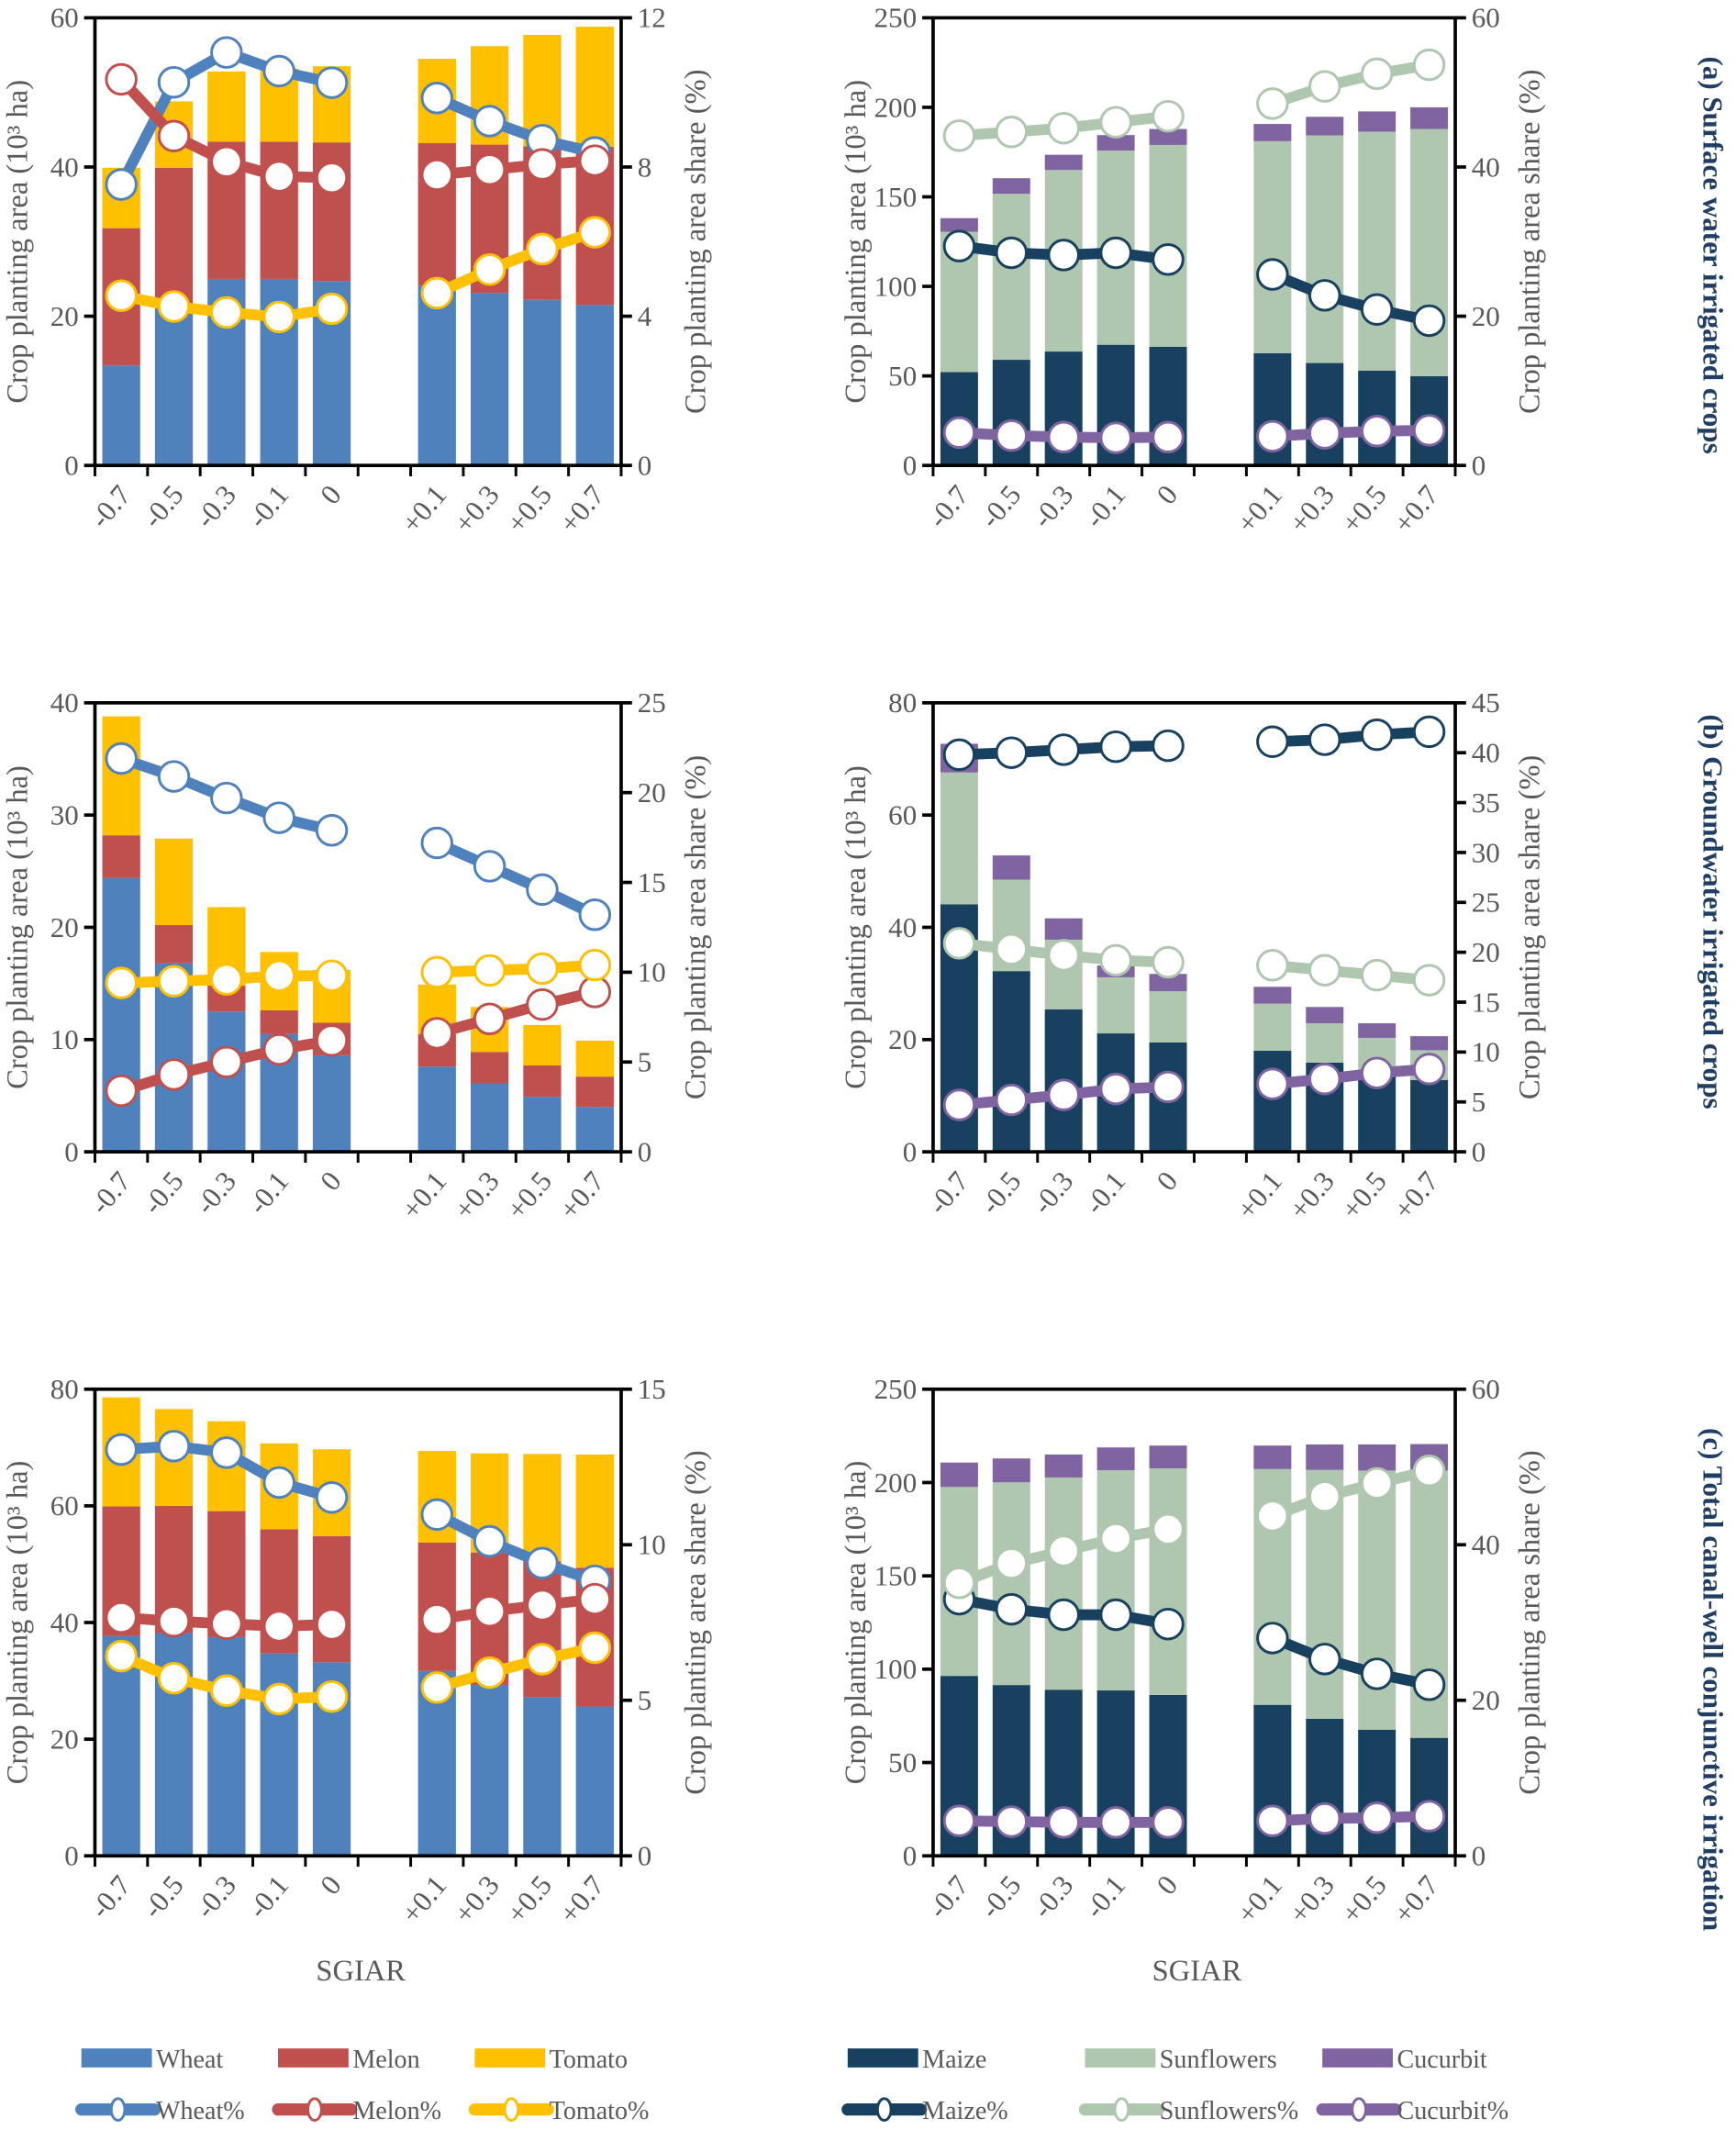 This screenshot has width=1736, height=2130. What do you see at coordinates (200, 2111) in the screenshot?
I see `legend-label: Wheat%` at bounding box center [200, 2111].